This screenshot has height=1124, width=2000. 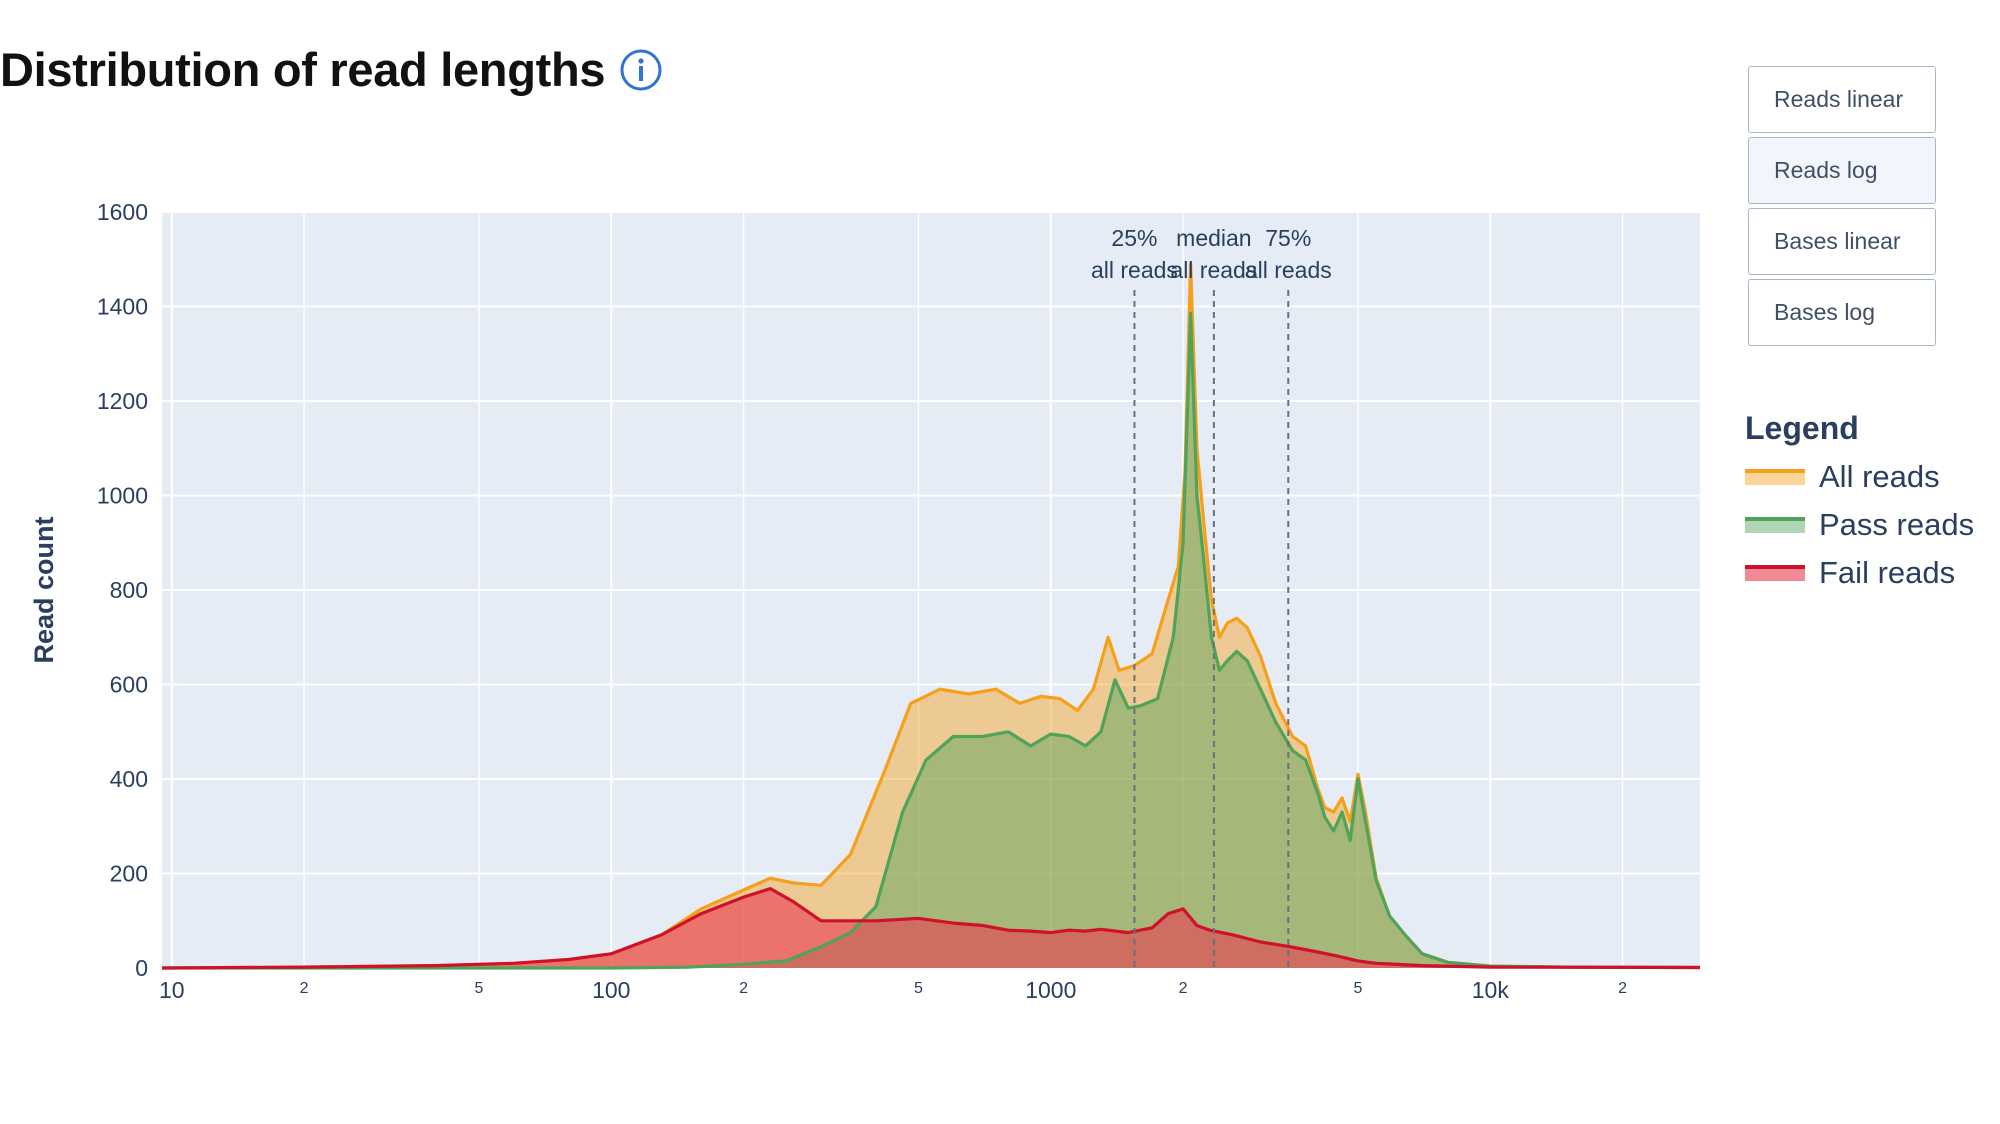 What do you see at coordinates (1775, 477) in the screenshot?
I see `legend-swatch-all-reads` at bounding box center [1775, 477].